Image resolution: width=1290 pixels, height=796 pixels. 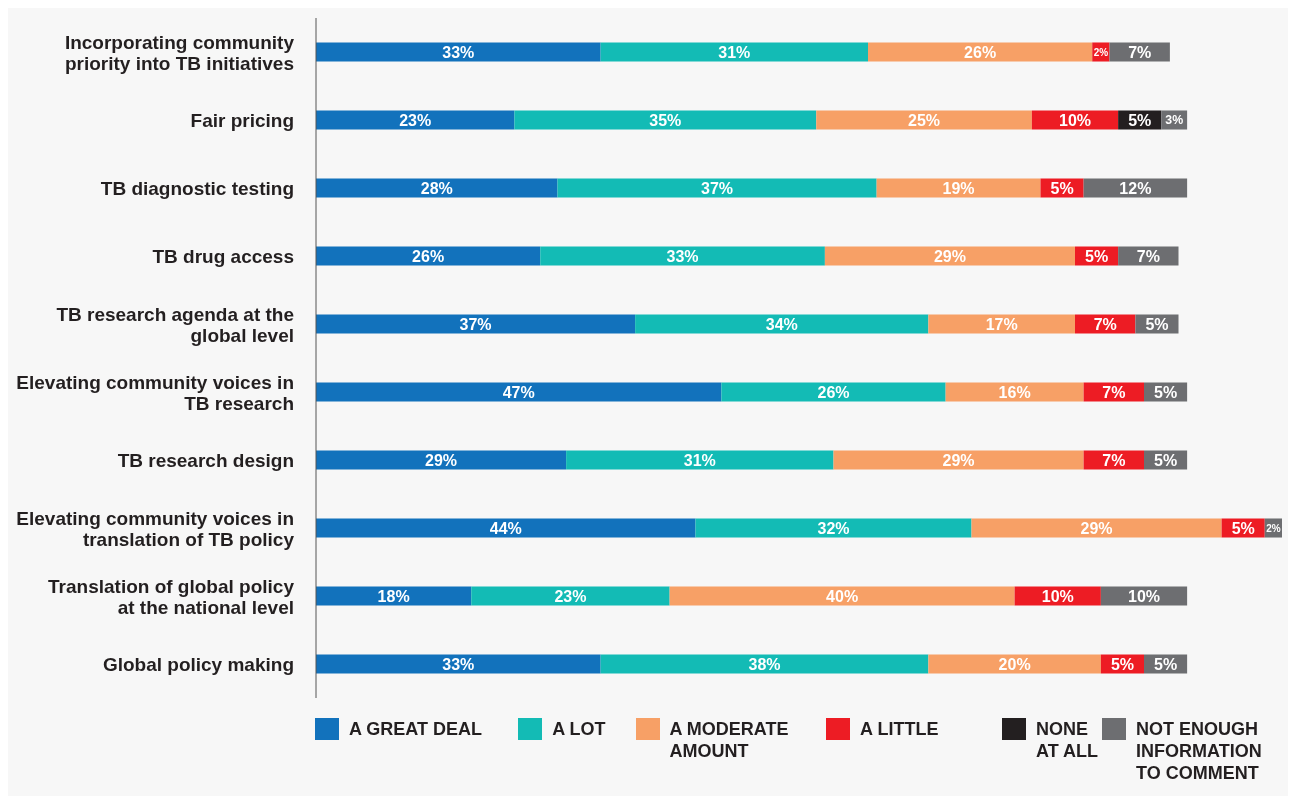 What do you see at coordinates (179, 52) in the screenshot?
I see `y-tick-label: Incorporating community priority into TB initiatives` at bounding box center [179, 52].